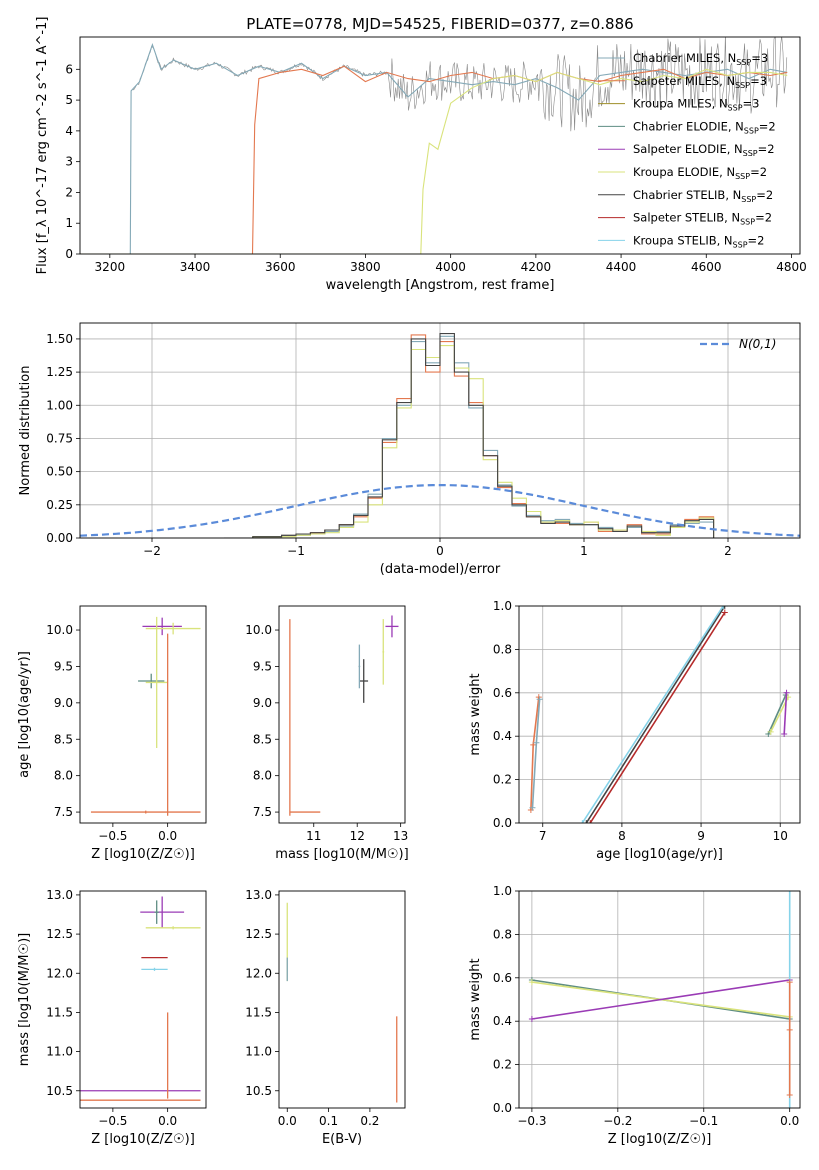 The width and height of the screenshot is (819, 1170). I want to click on legend-gauss-label: N(0,1), so click(757, 344).